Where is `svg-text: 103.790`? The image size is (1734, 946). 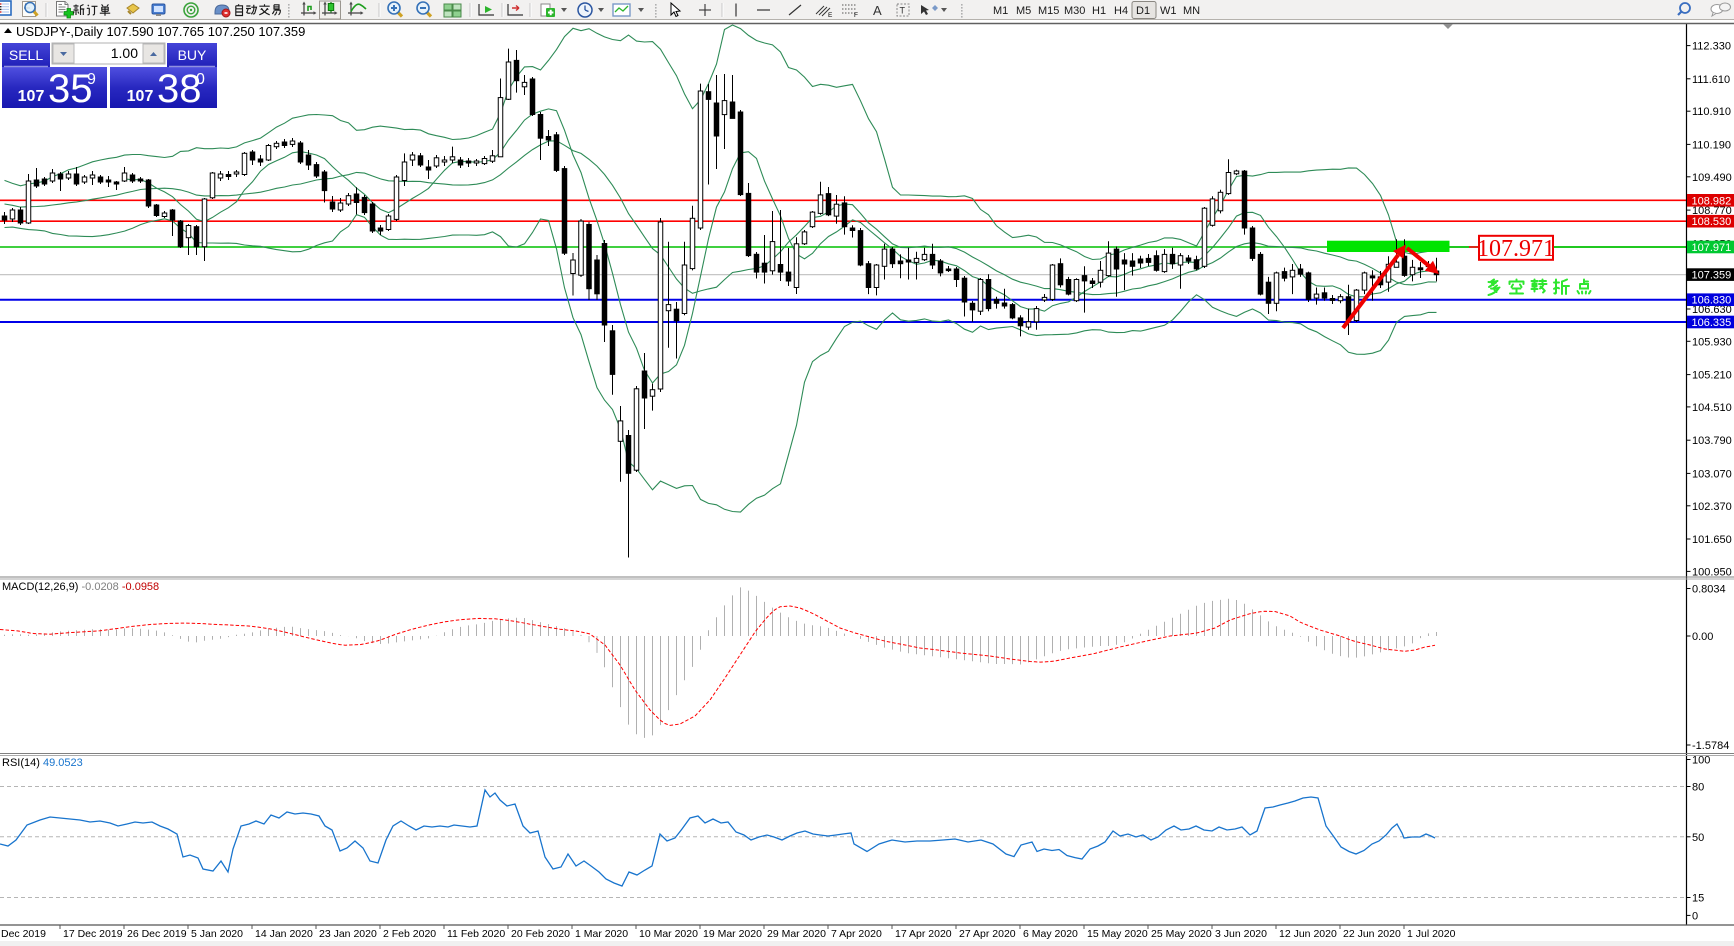
svg-text: 103.790 is located at coordinates (1712, 441).